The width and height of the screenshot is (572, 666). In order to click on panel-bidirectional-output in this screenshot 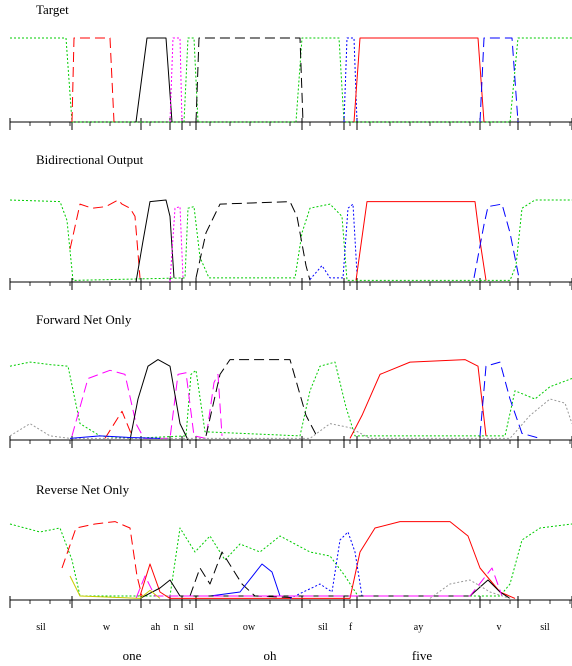, I will do `click(290, 244)`.